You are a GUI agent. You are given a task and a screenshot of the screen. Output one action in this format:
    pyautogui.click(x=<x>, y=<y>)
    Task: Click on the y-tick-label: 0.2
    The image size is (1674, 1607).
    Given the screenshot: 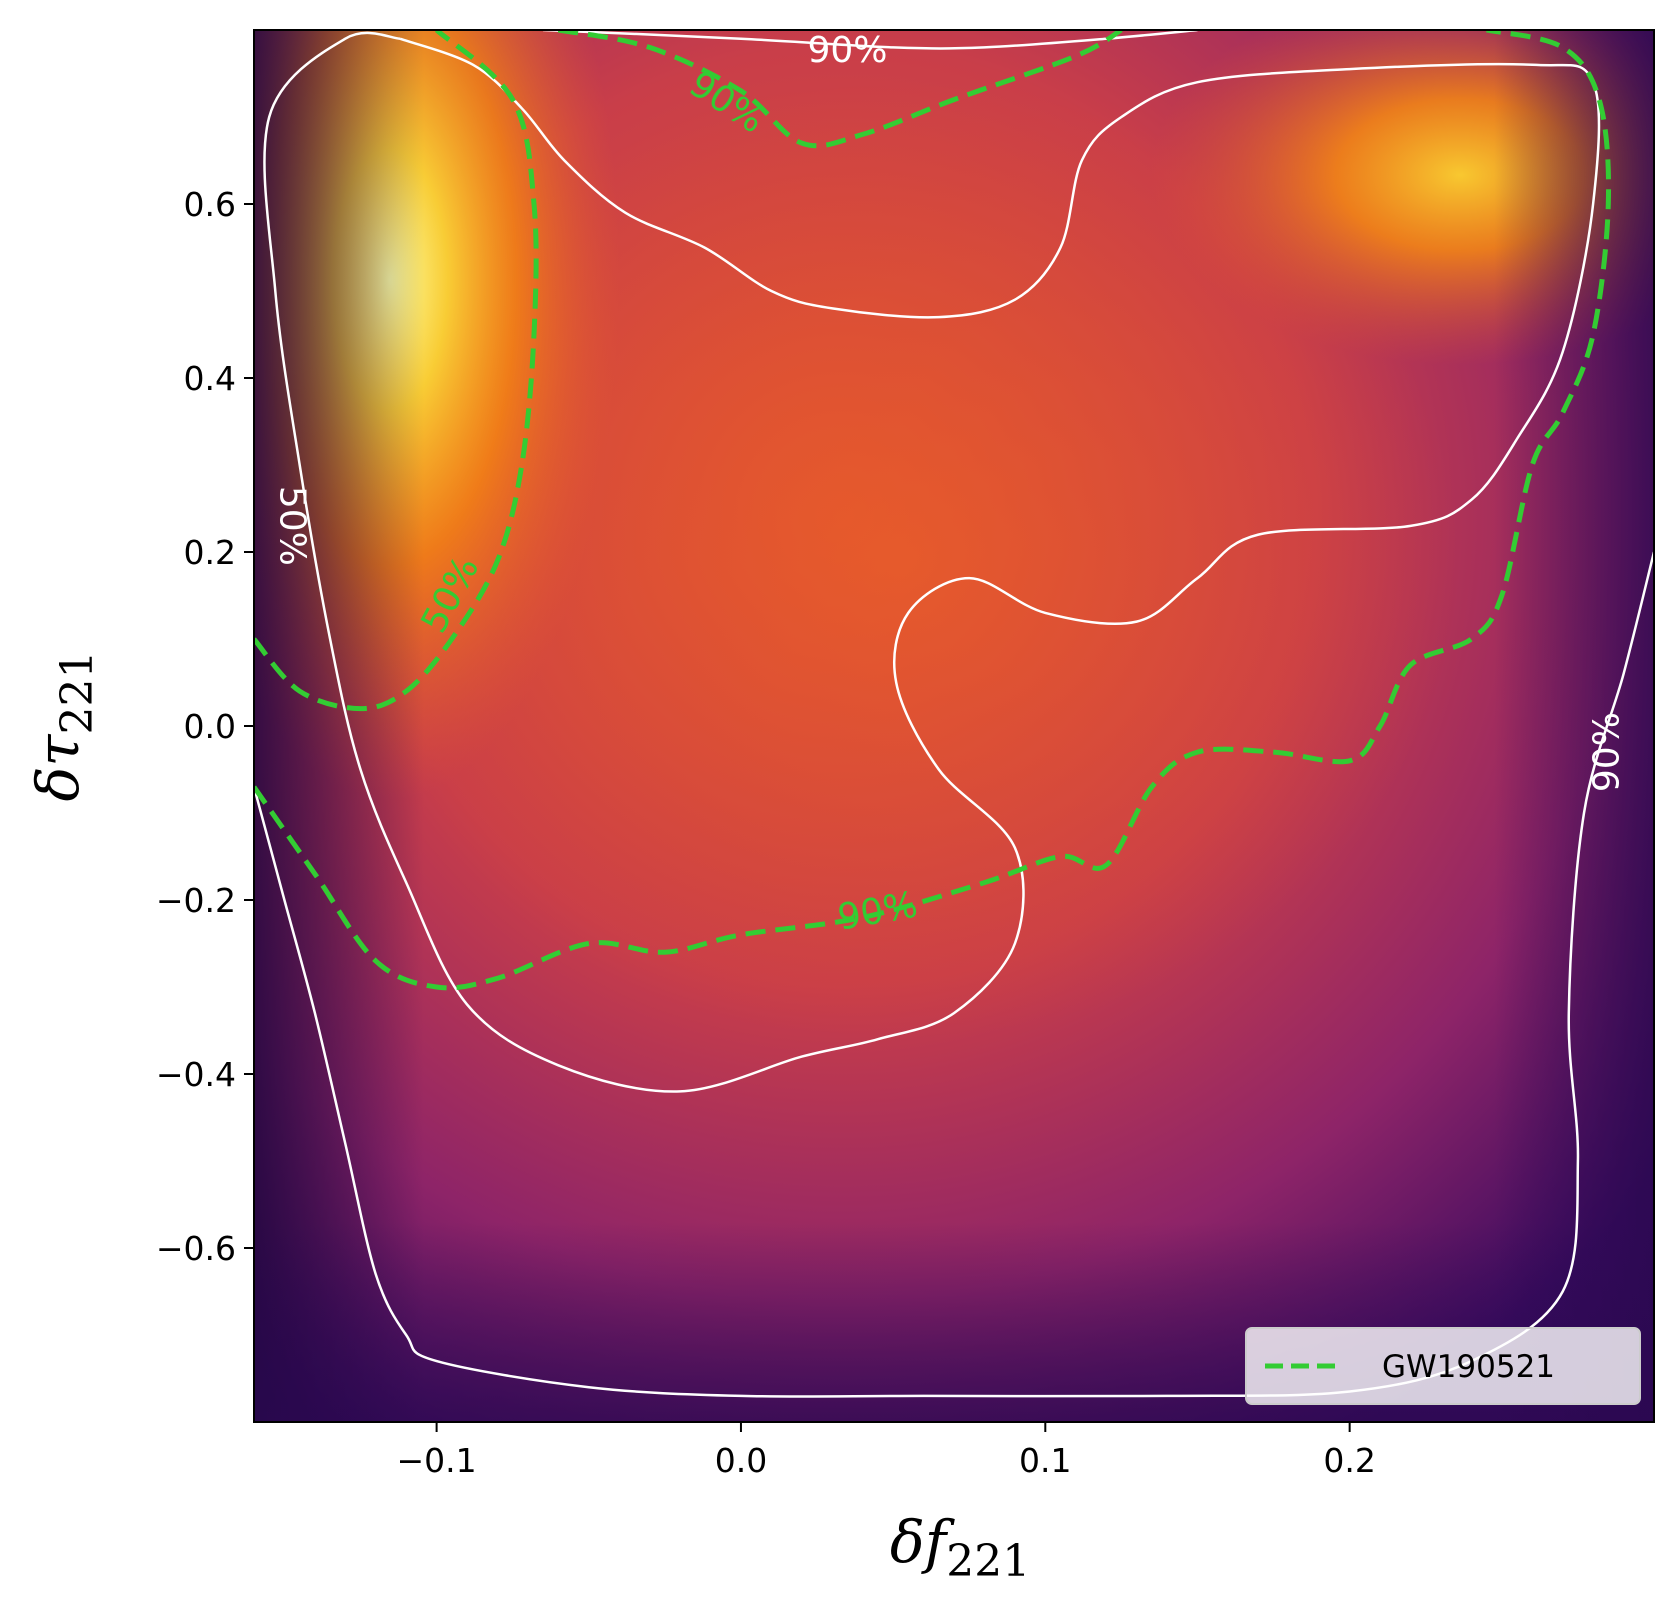 What is the action you would take?
    pyautogui.click(x=210, y=552)
    